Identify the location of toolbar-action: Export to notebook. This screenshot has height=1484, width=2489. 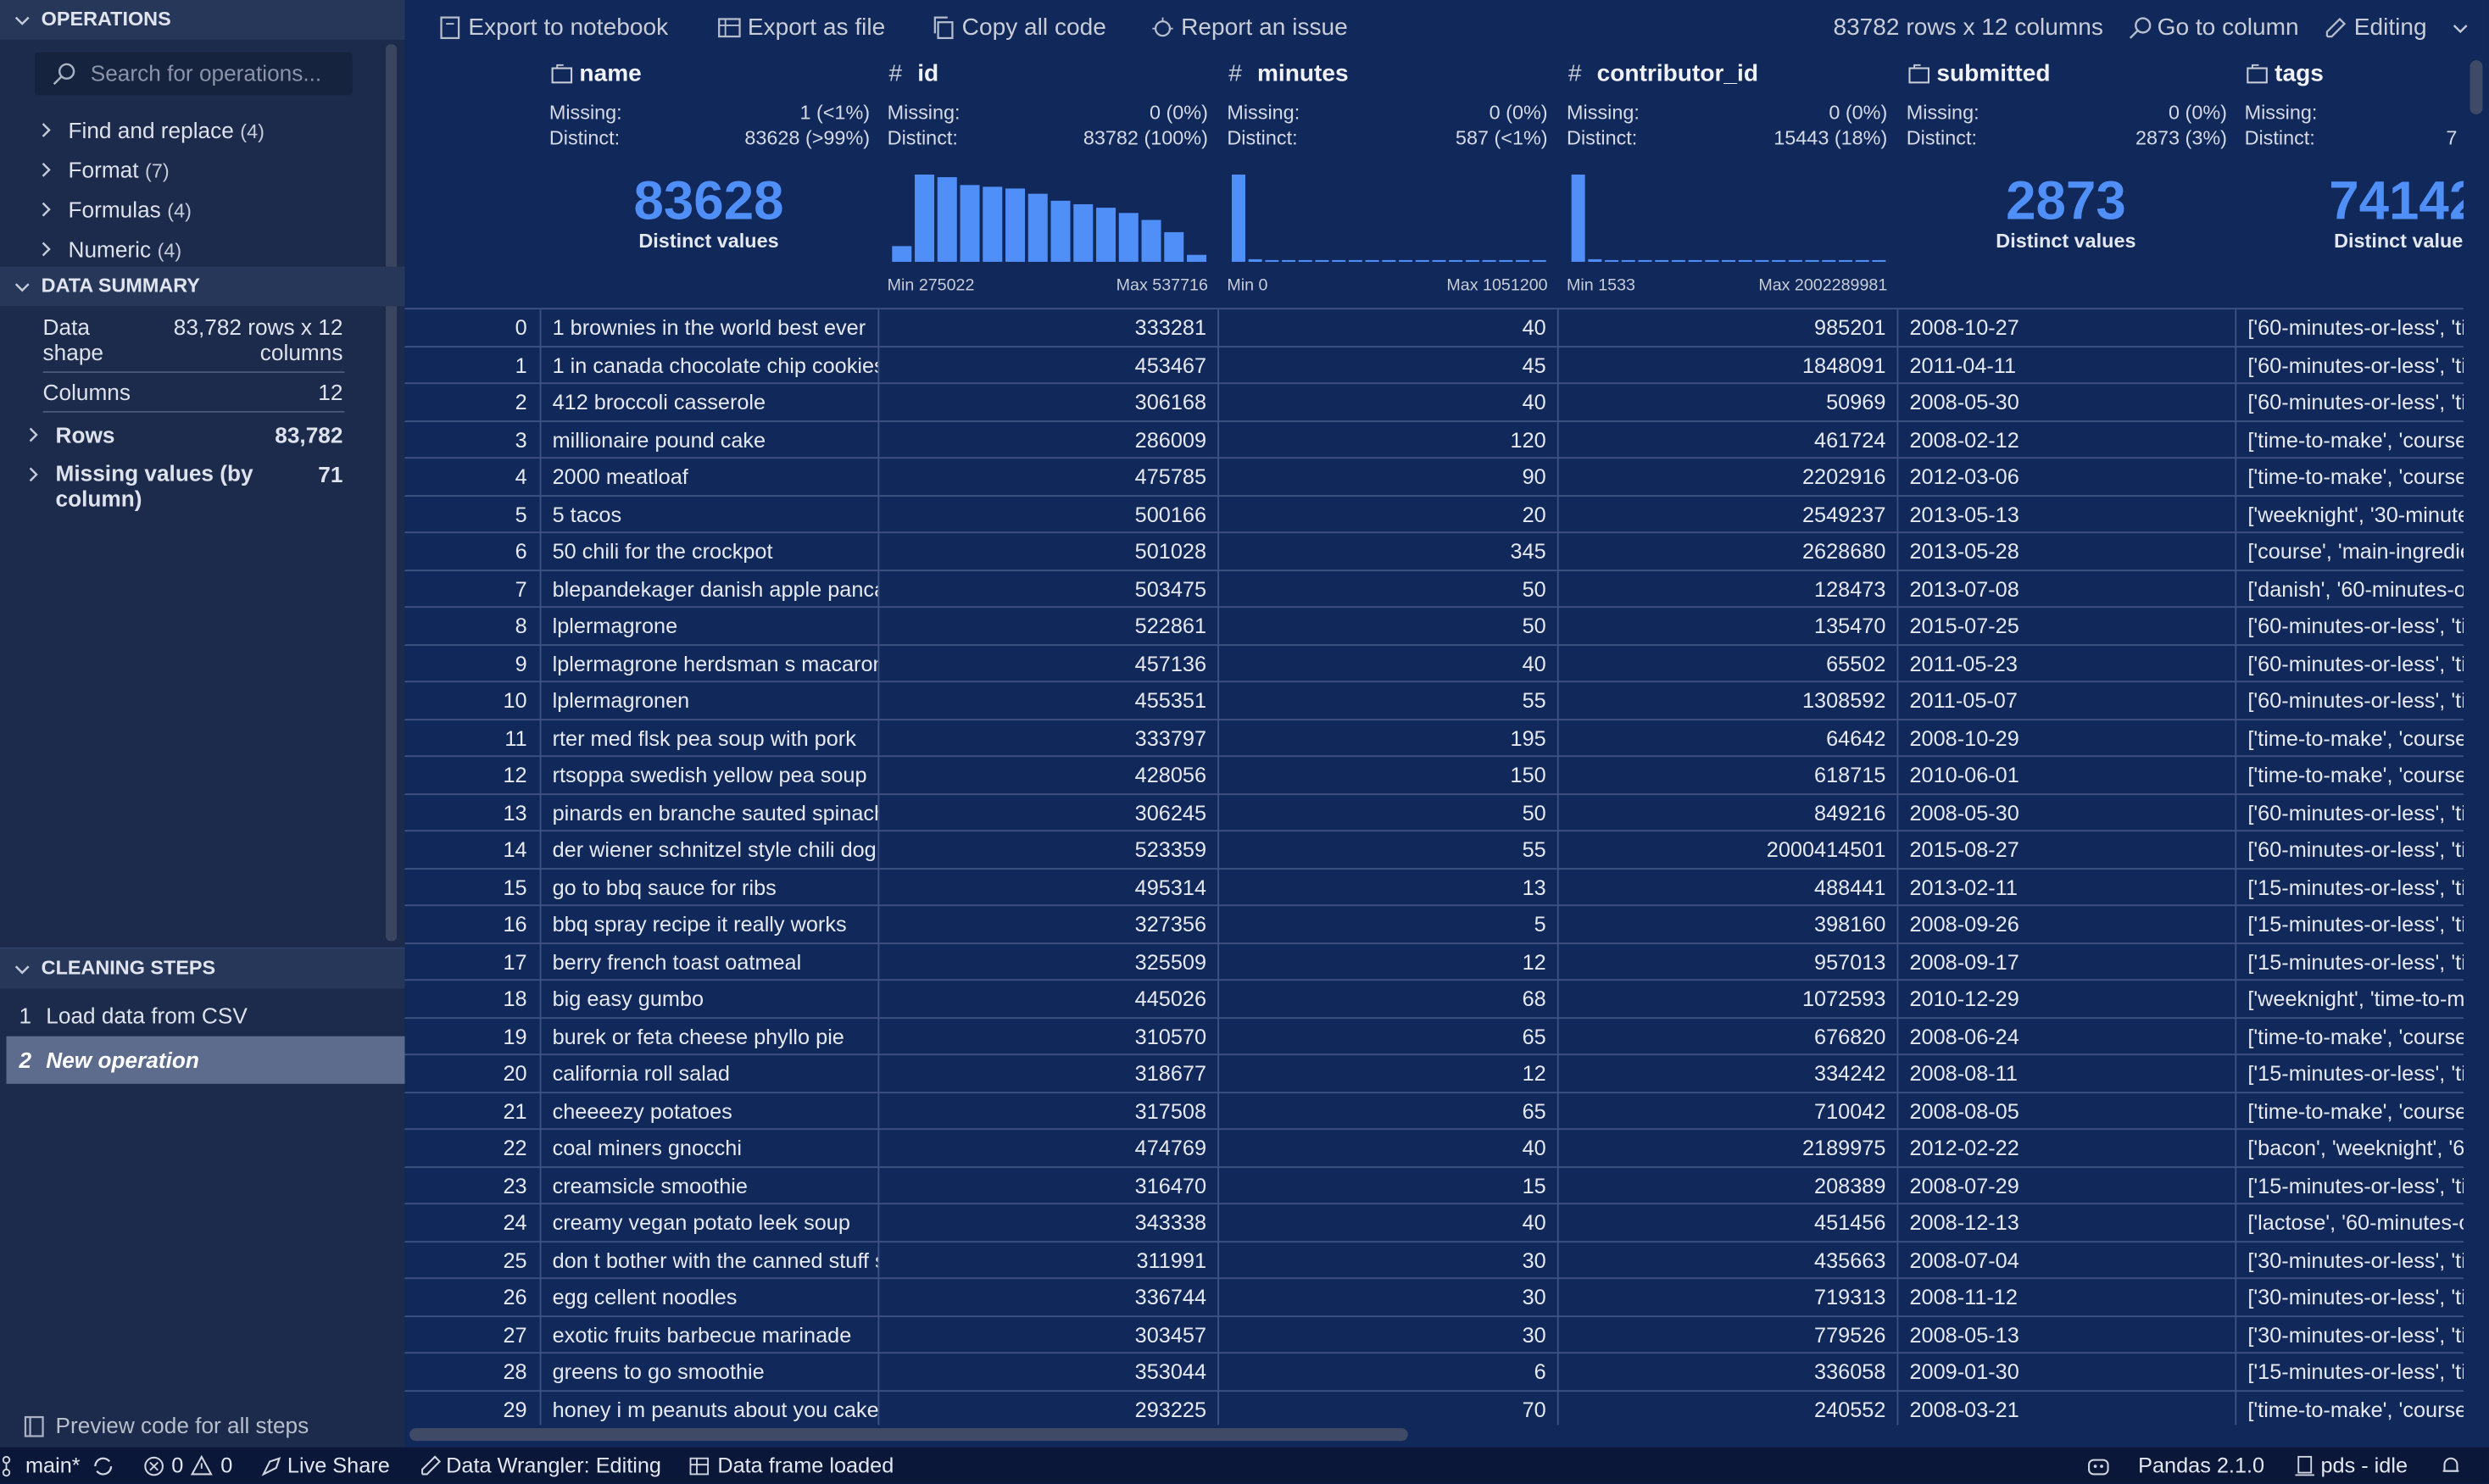
(557, 28).